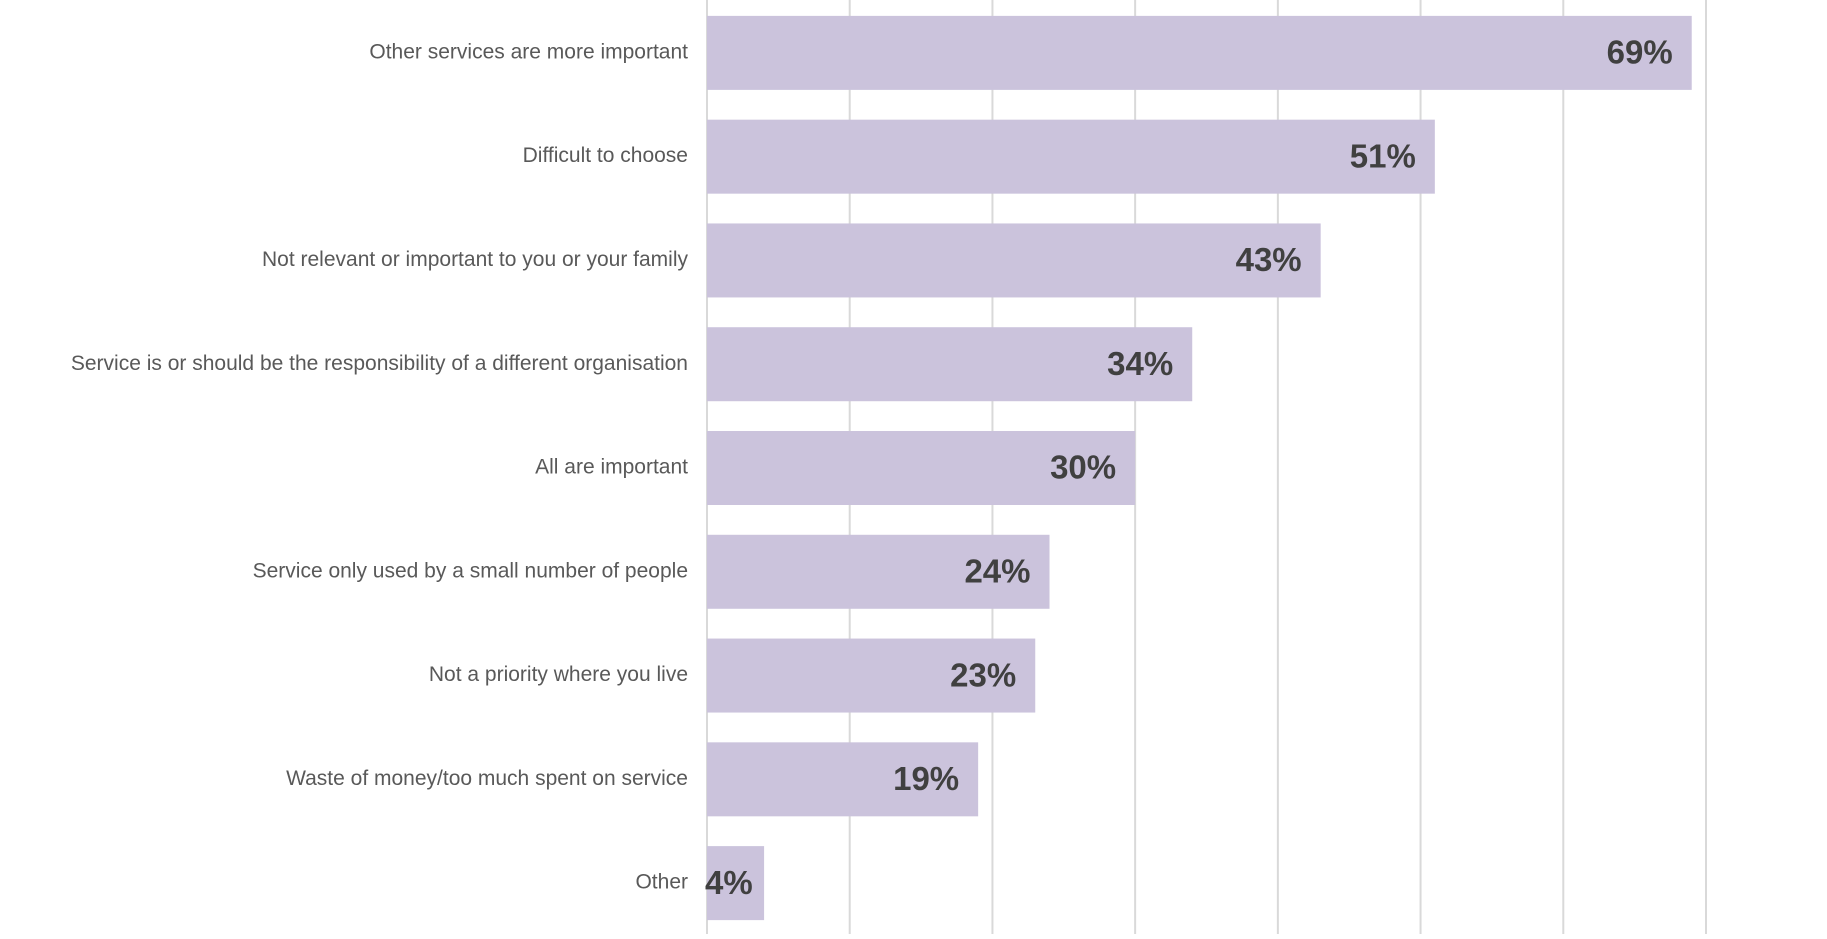 The height and width of the screenshot is (939, 1827). I want to click on value-label: 69%, so click(1640, 52).